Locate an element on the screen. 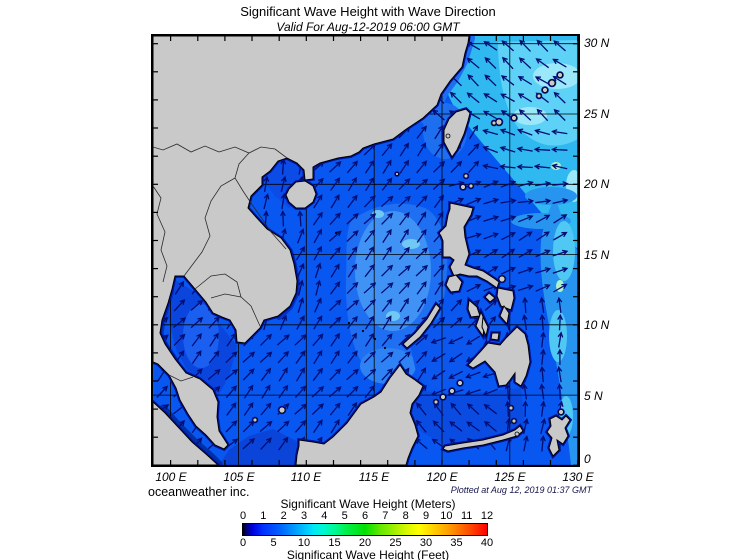 The image size is (755, 560). island-natuna is located at coordinates (282, 410).